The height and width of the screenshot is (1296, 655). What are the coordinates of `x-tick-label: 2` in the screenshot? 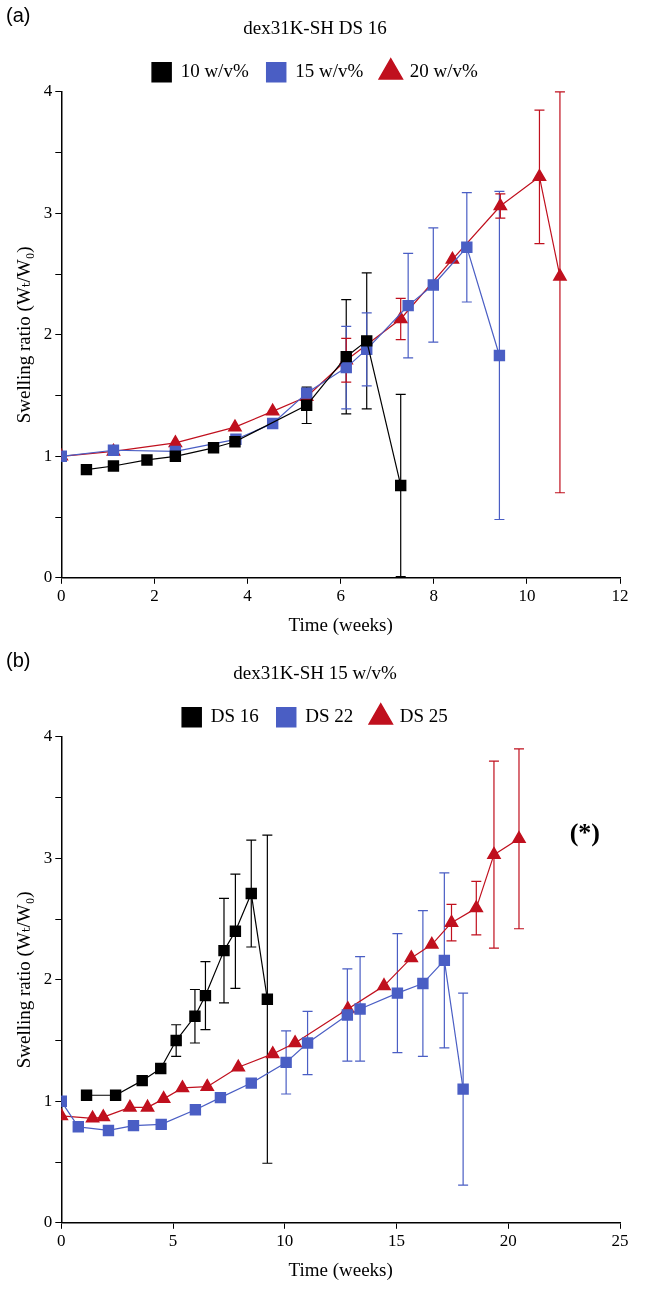 It's located at (154, 596).